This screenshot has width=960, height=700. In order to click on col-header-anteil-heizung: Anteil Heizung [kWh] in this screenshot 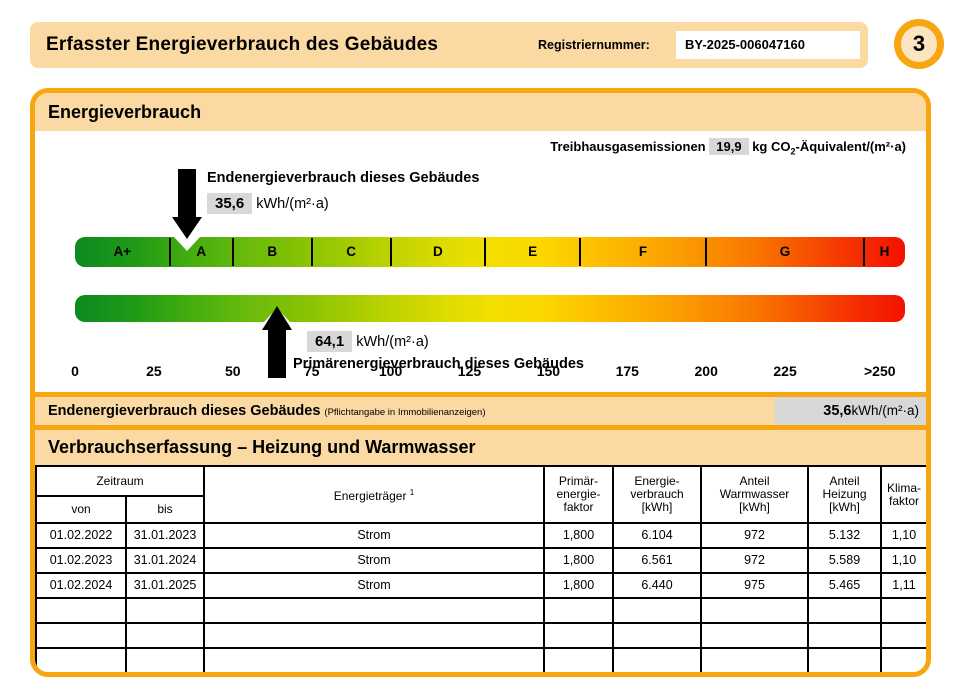, I will do `click(844, 494)`.